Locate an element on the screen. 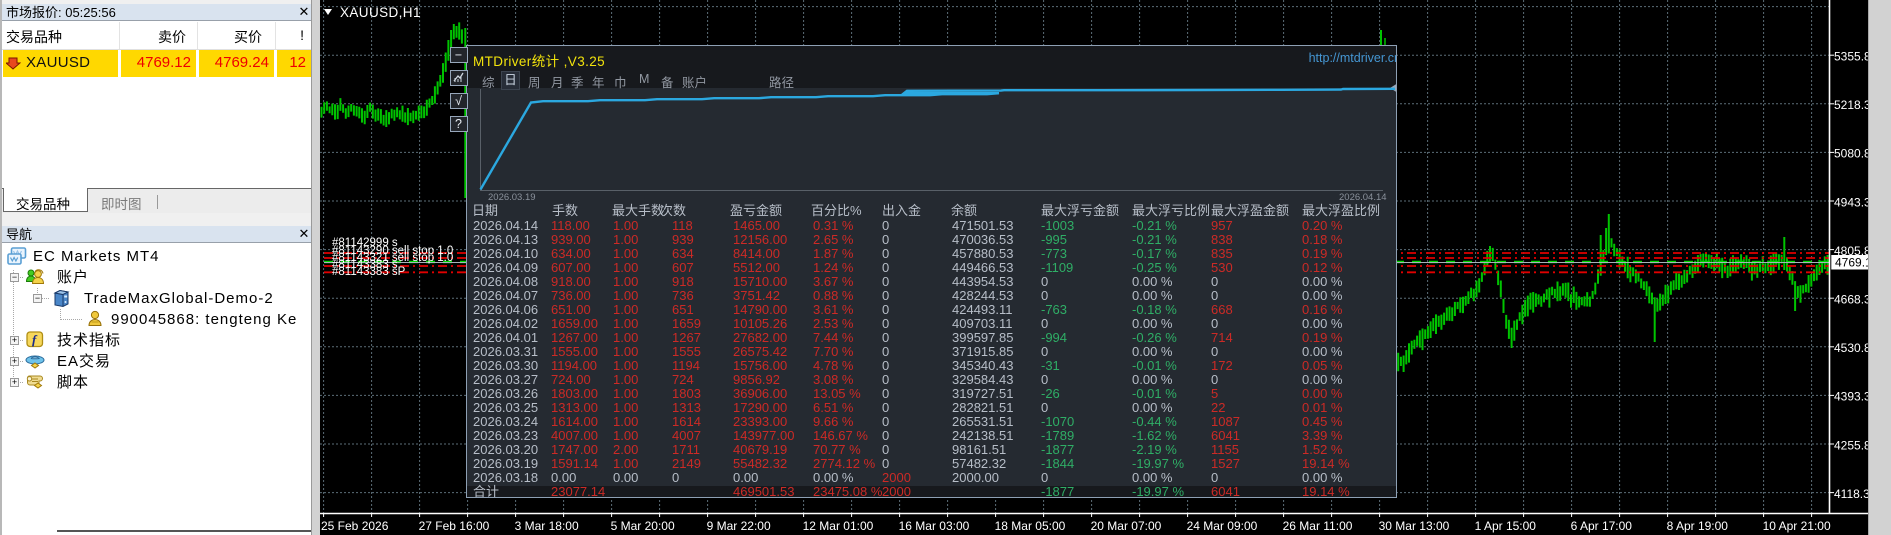  svg-text: 5218.3 is located at coordinates (1851, 105).